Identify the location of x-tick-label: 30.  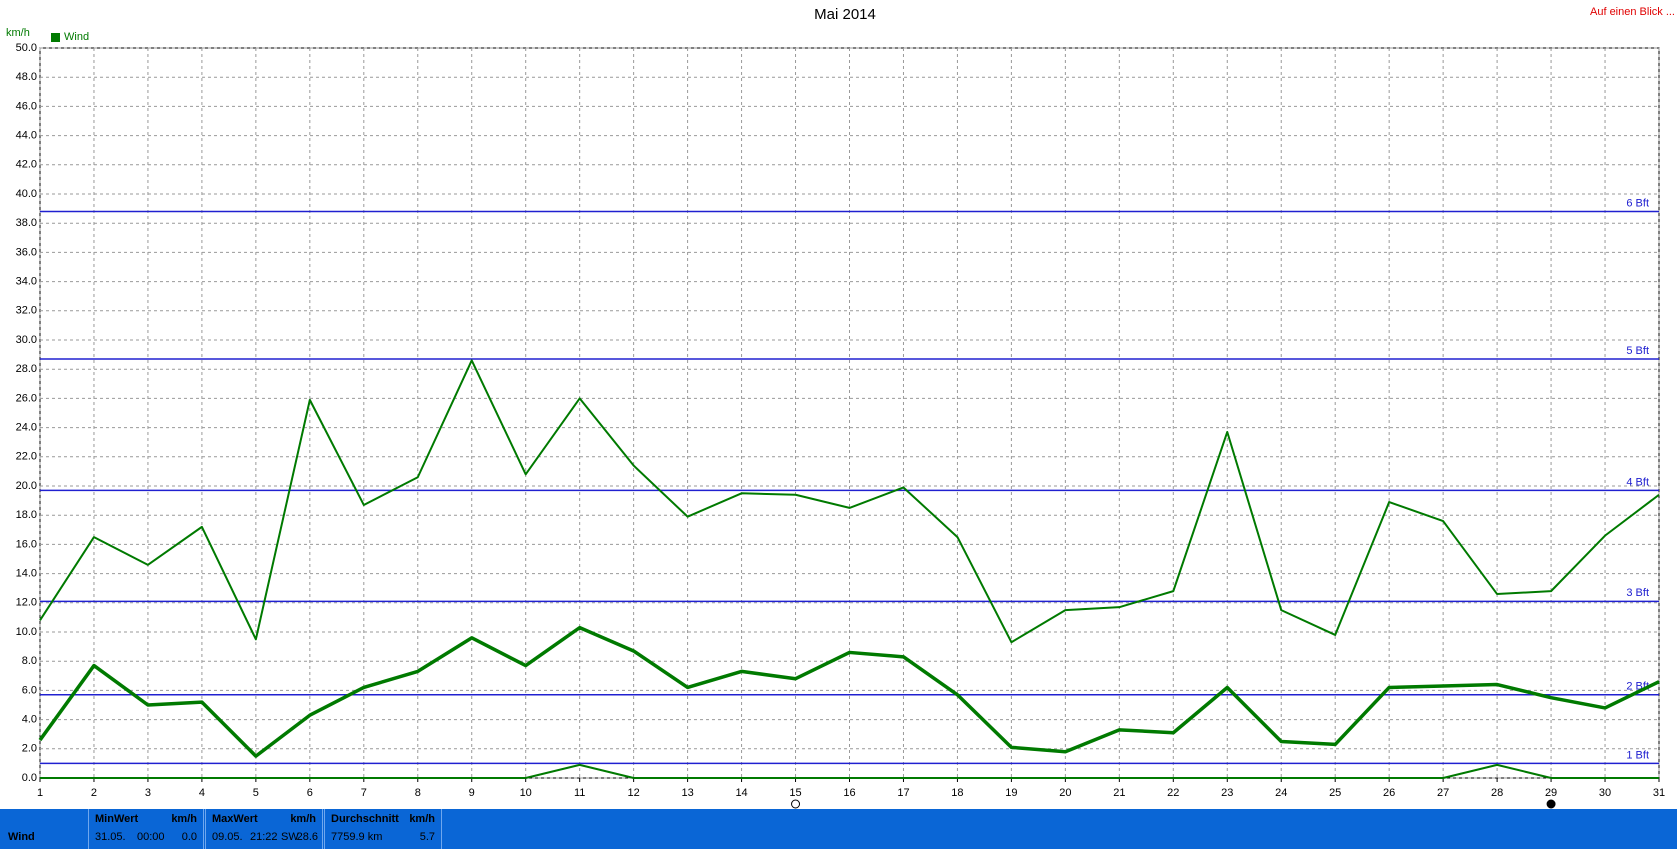
(1605, 793).